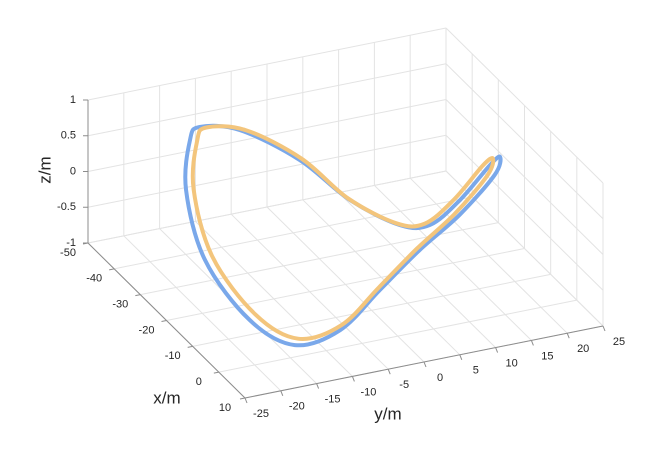 This screenshot has width=664, height=449. I want to click on y-axis-label: y/m, so click(387, 413).